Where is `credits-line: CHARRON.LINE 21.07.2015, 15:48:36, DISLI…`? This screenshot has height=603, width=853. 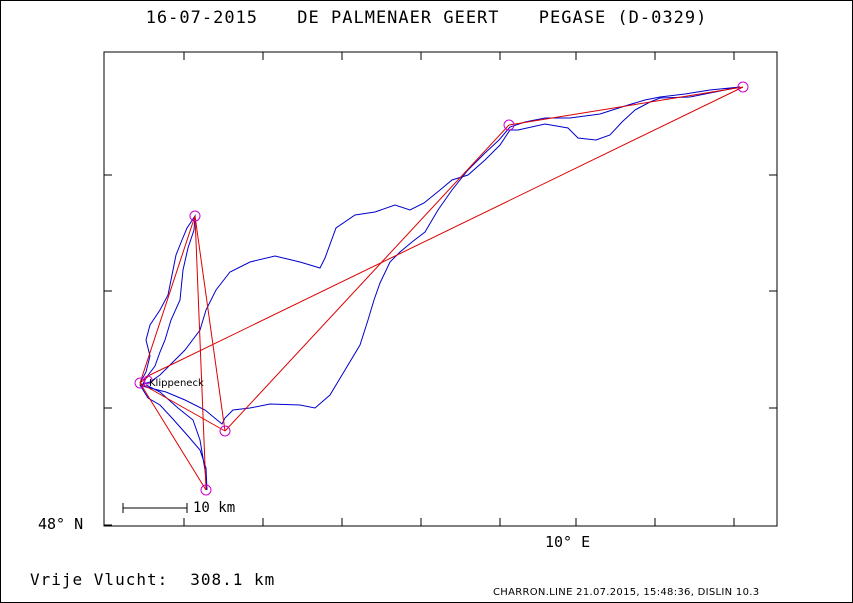
credits-line: CHARRON.LINE 21.07.2015, 15:48:36, DISLI… is located at coordinates (626, 592).